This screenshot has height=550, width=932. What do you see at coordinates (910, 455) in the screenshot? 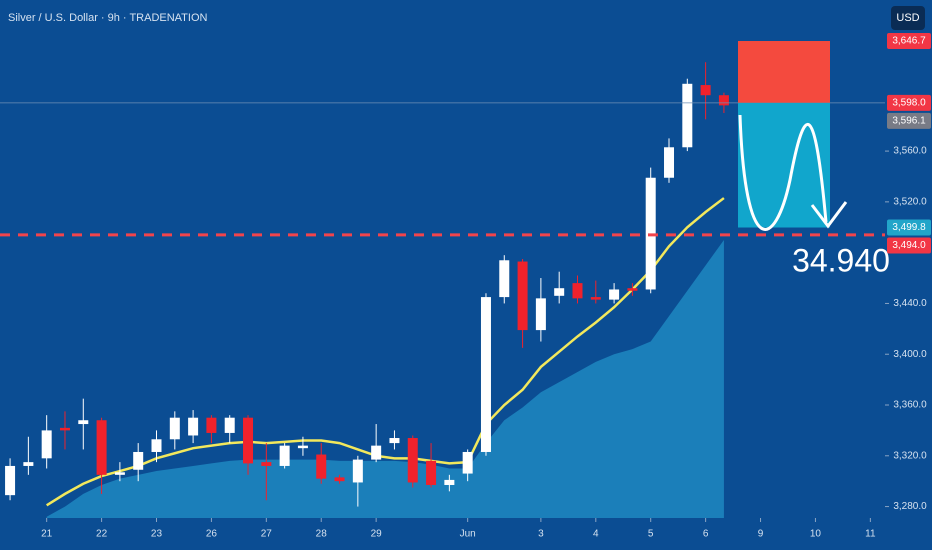
I see `y-tick-label: 3,320.0` at bounding box center [910, 455].